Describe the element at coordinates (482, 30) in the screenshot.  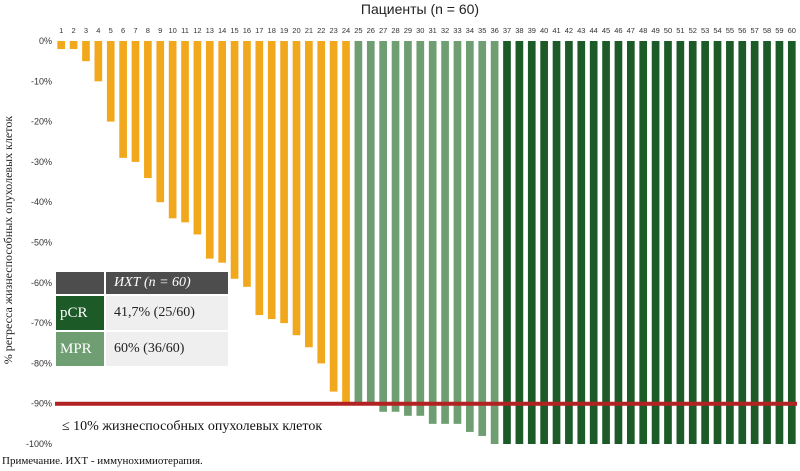
I see `x-tick-label: 35` at that location.